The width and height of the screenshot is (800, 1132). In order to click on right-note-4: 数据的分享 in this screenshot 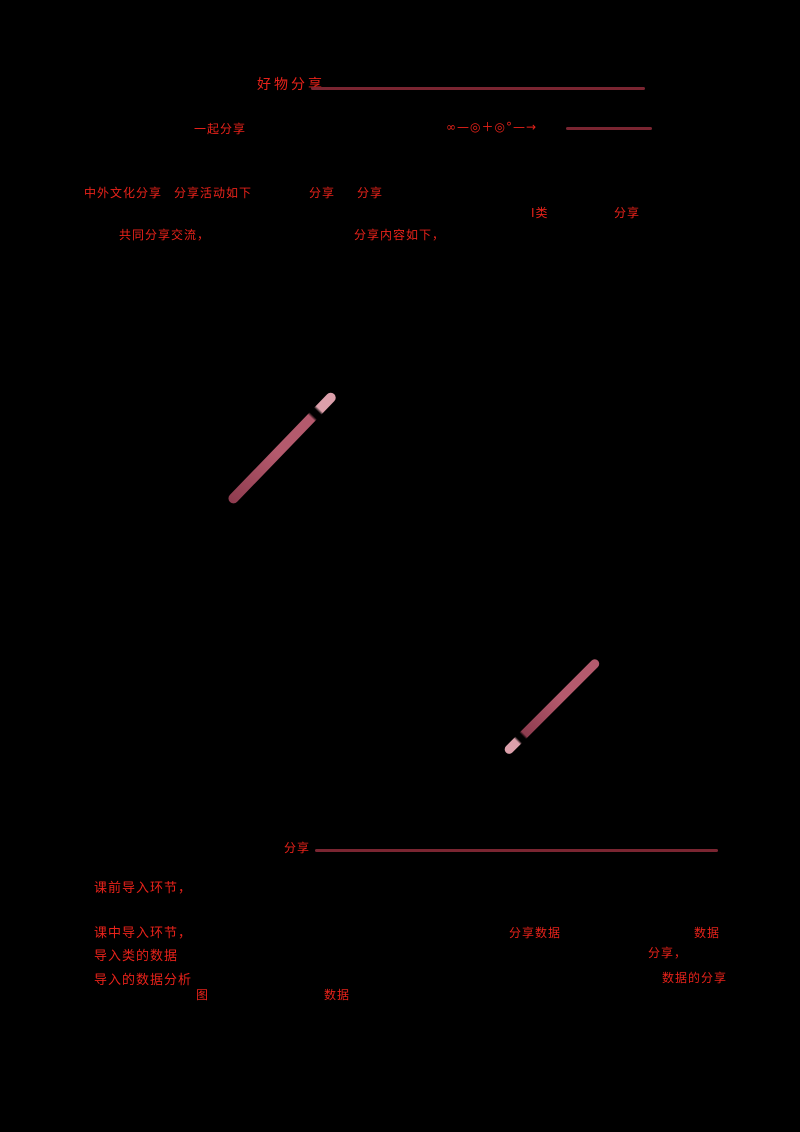, I will do `click(695, 978)`.